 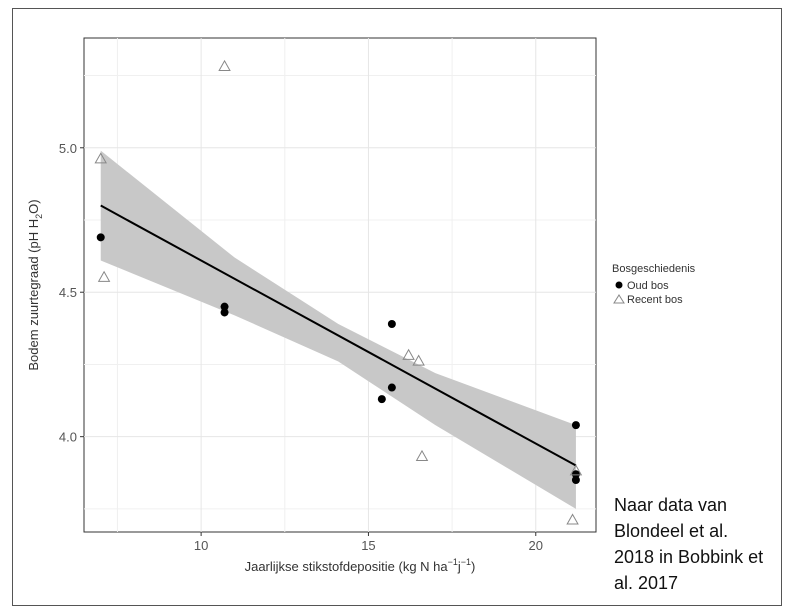 What do you see at coordinates (68, 292) in the screenshot?
I see `y-tick-label: 4.5` at bounding box center [68, 292].